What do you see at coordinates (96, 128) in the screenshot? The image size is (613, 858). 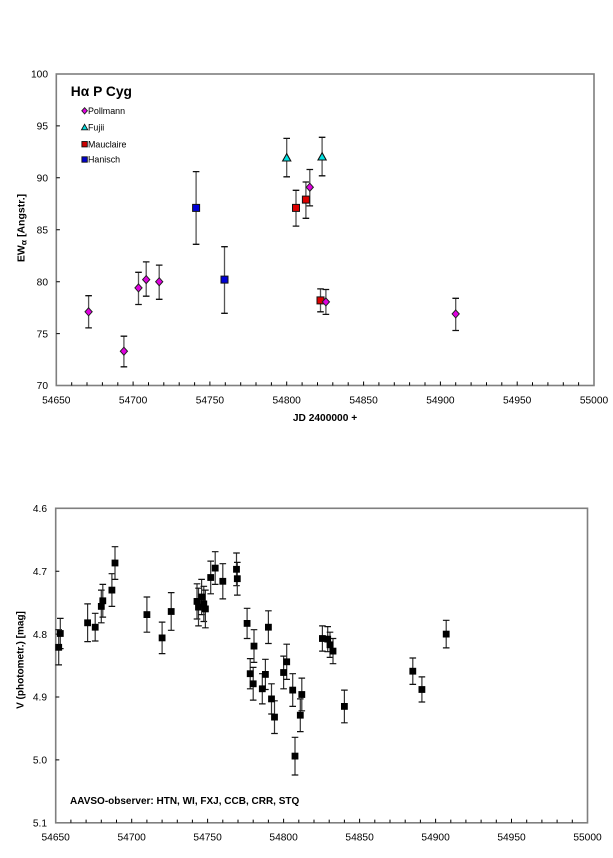 I see `svg-text: Fujii` at bounding box center [96, 128].